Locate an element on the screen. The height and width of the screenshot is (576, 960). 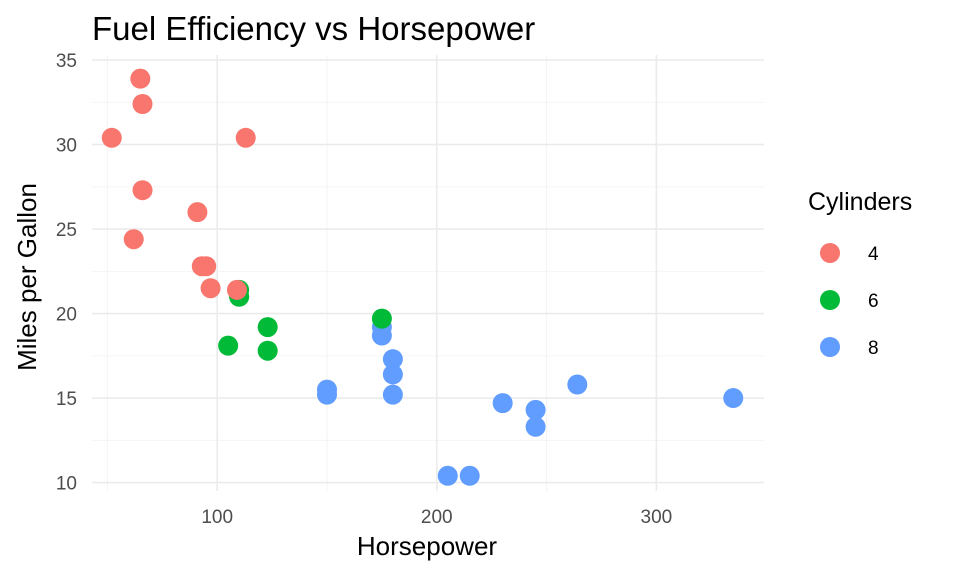
y-tick-label: 10 is located at coordinates (66, 484).